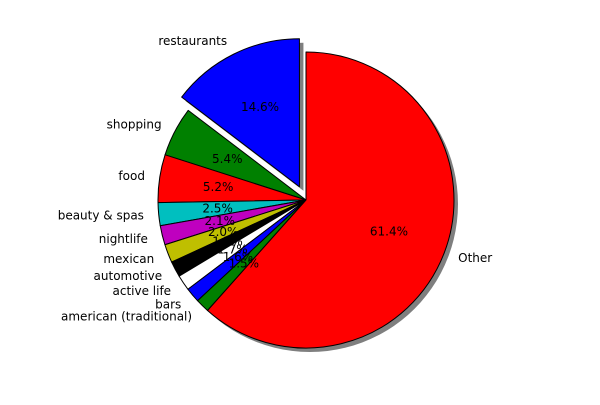  Describe the element at coordinates (389, 232) in the screenshot. I see `slice-pct-other: 61.4%` at that location.